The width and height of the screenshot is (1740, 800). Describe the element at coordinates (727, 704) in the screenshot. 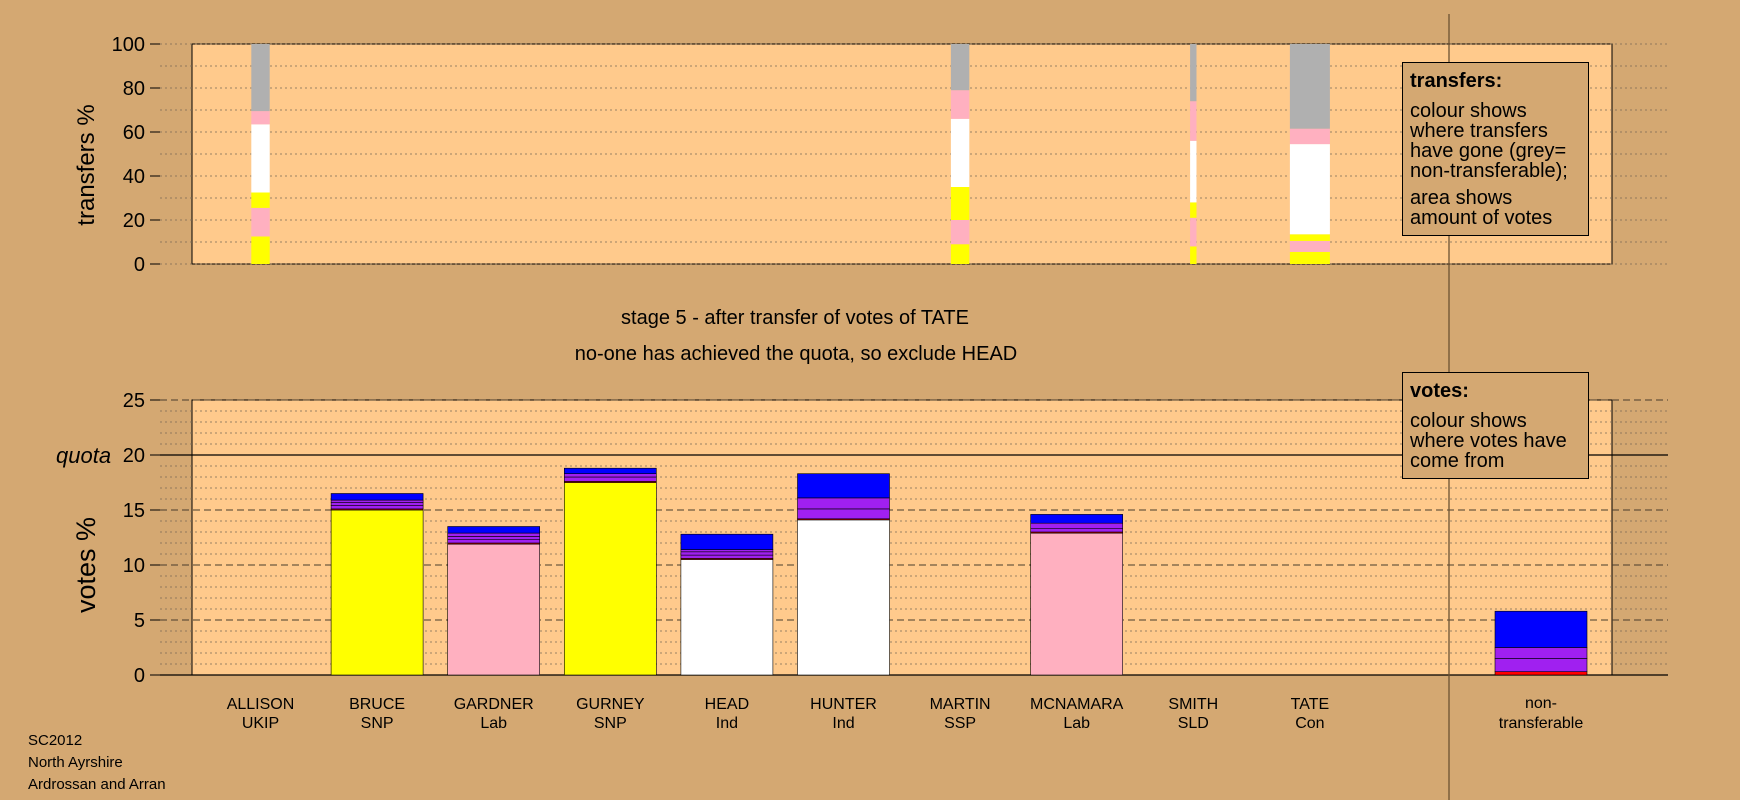

I see `candidate-name-label: HEAD` at that location.